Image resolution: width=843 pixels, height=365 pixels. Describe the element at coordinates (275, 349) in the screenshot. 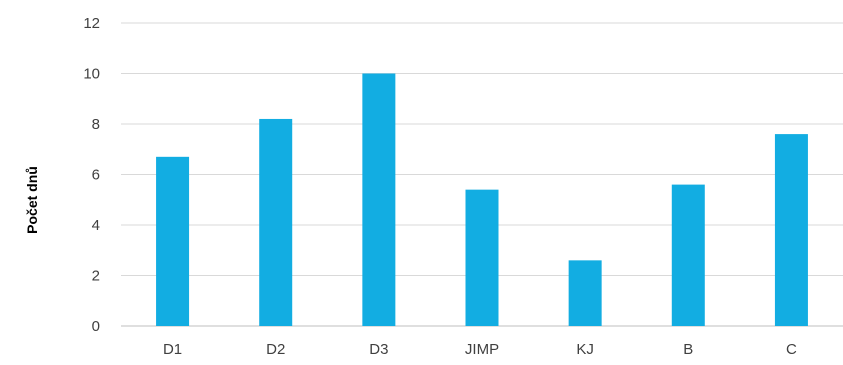

I see `x-tick-label: D2` at that location.